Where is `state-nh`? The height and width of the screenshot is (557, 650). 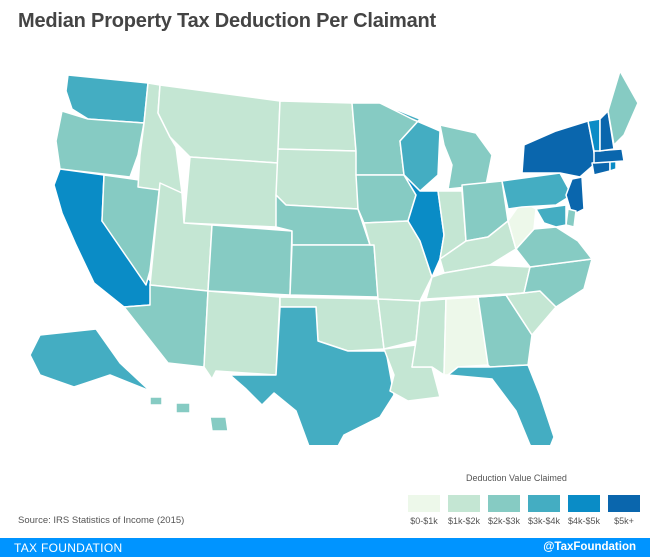
state-nh is located at coordinates (607, 131).